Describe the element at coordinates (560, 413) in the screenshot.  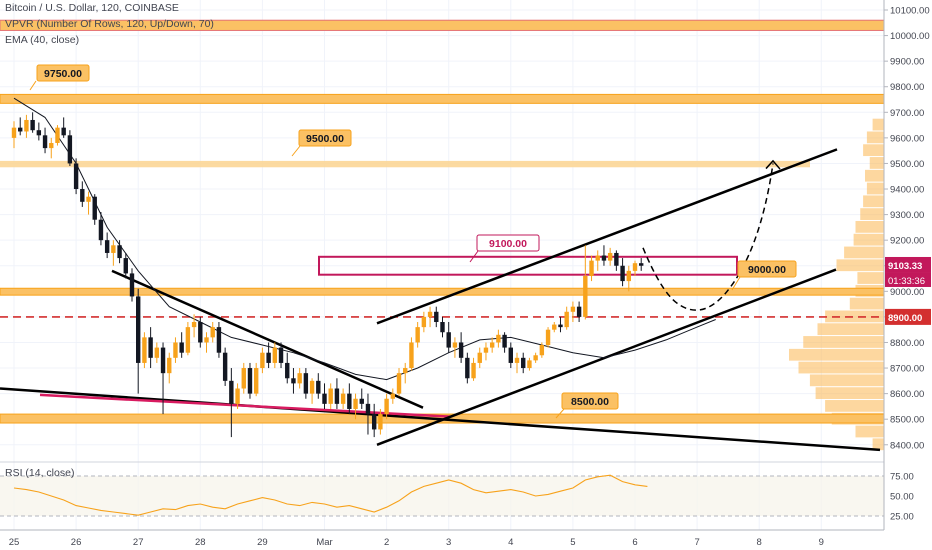
I see `tag-8500-leader` at that location.